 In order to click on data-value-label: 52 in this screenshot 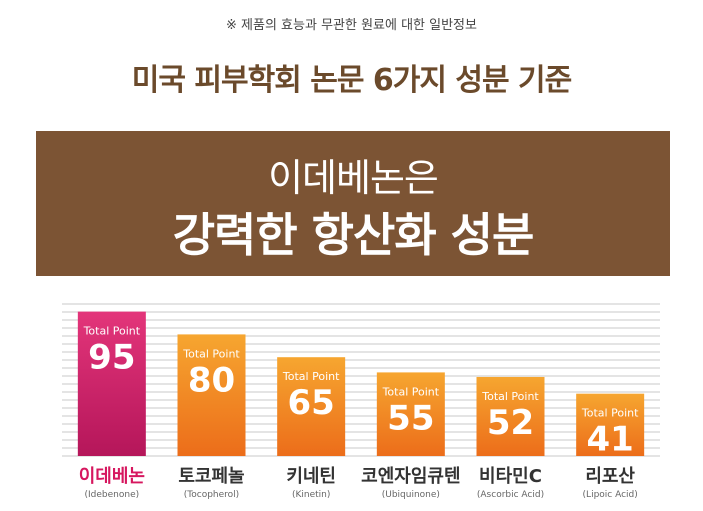, I will do `click(510, 423)`.